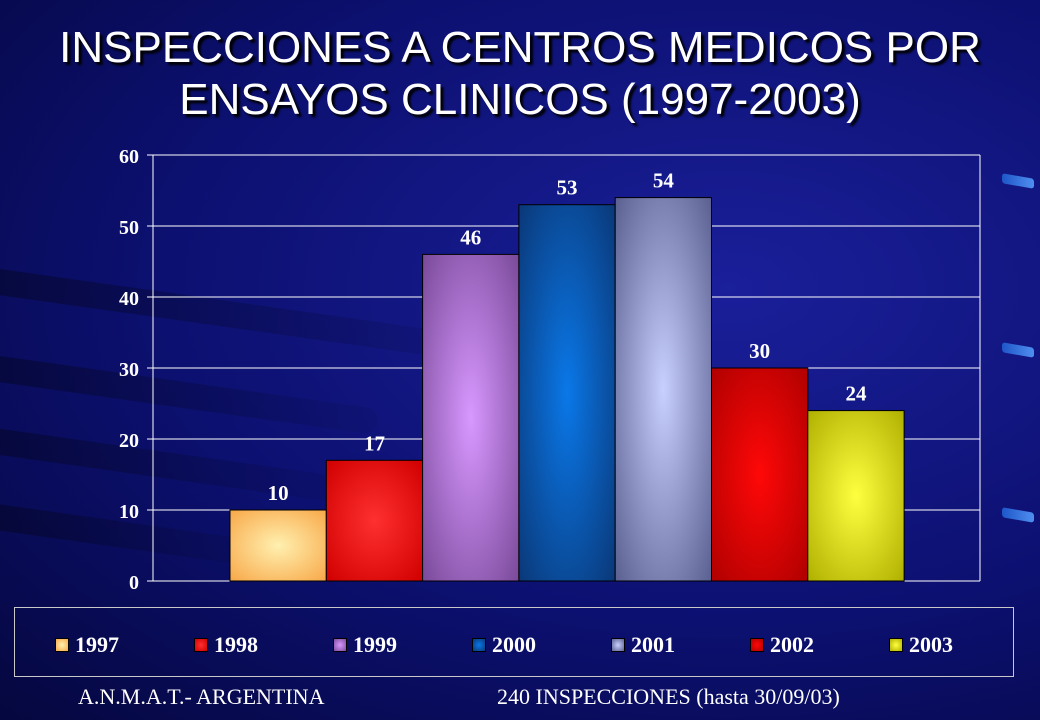 This screenshot has width=1040, height=720. What do you see at coordinates (134, 583) in the screenshot?
I see `y-tick-label: 0` at bounding box center [134, 583].